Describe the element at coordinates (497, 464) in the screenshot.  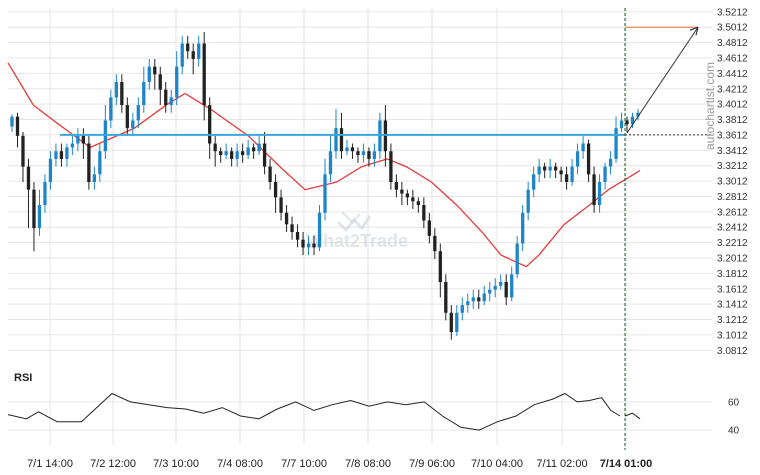
I see `time-tick-label: 7/10 04:00` at that location.